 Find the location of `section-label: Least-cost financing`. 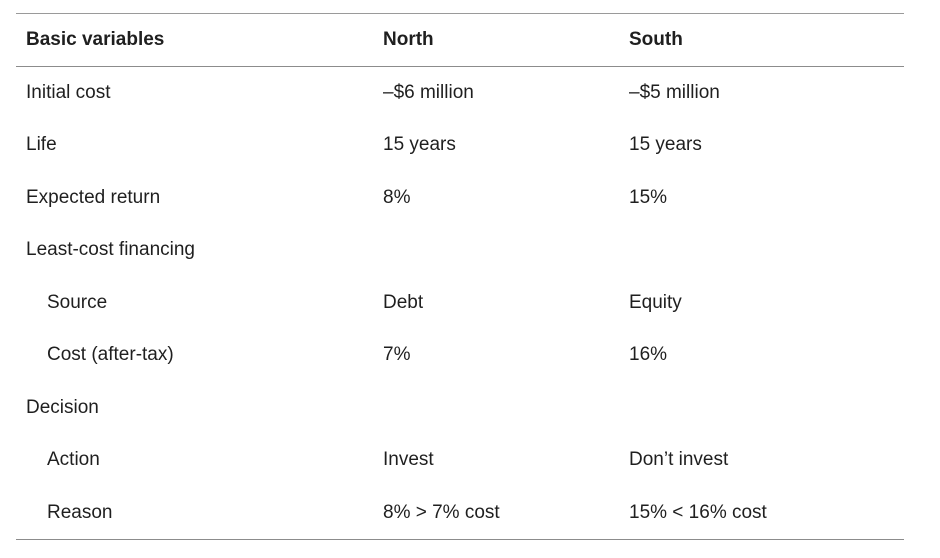

section-label: Least-cost financing is located at coordinates (110, 250).